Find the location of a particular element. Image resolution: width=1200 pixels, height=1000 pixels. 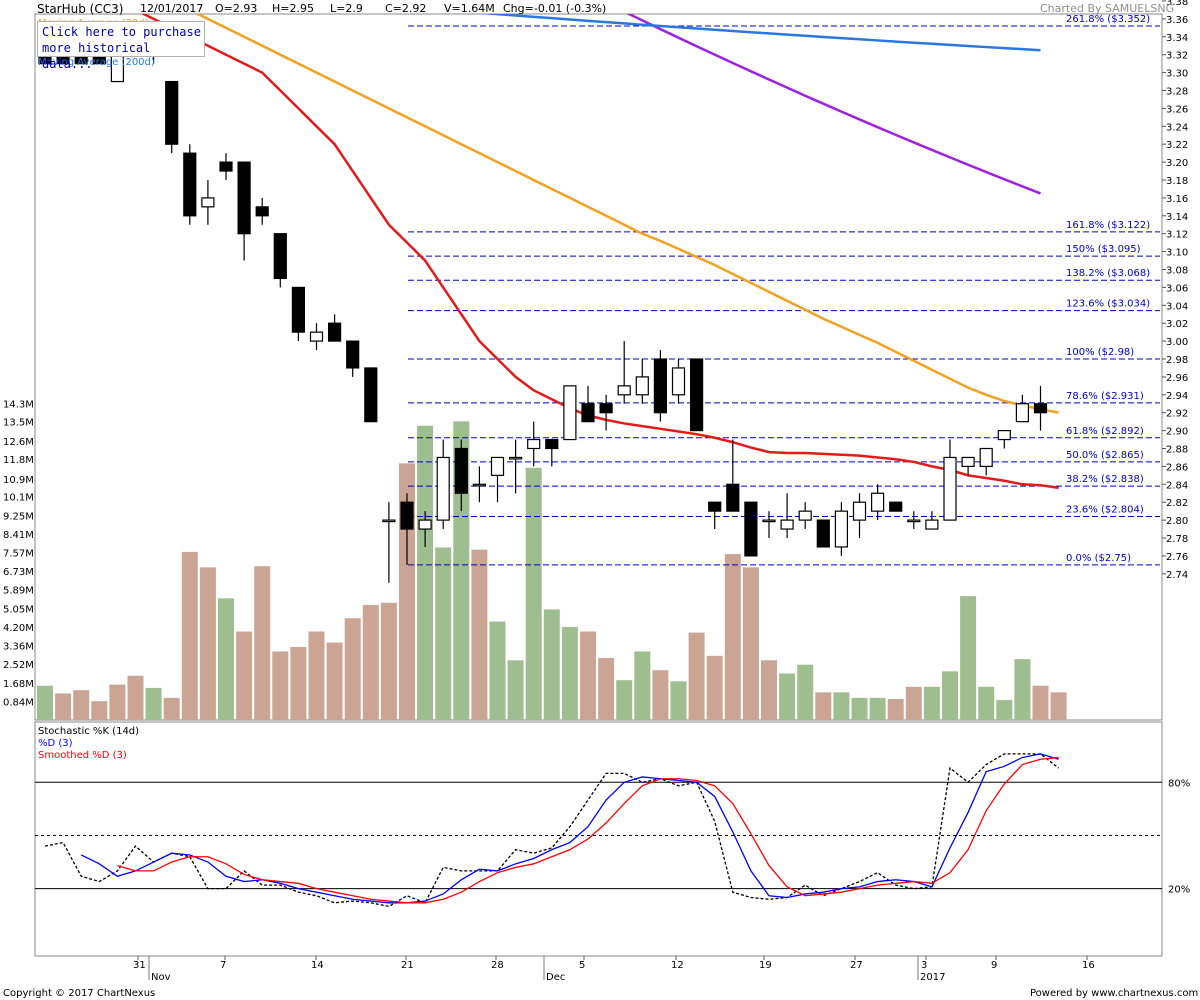

volume-axis-label: 4.20M is located at coordinates (18, 628).